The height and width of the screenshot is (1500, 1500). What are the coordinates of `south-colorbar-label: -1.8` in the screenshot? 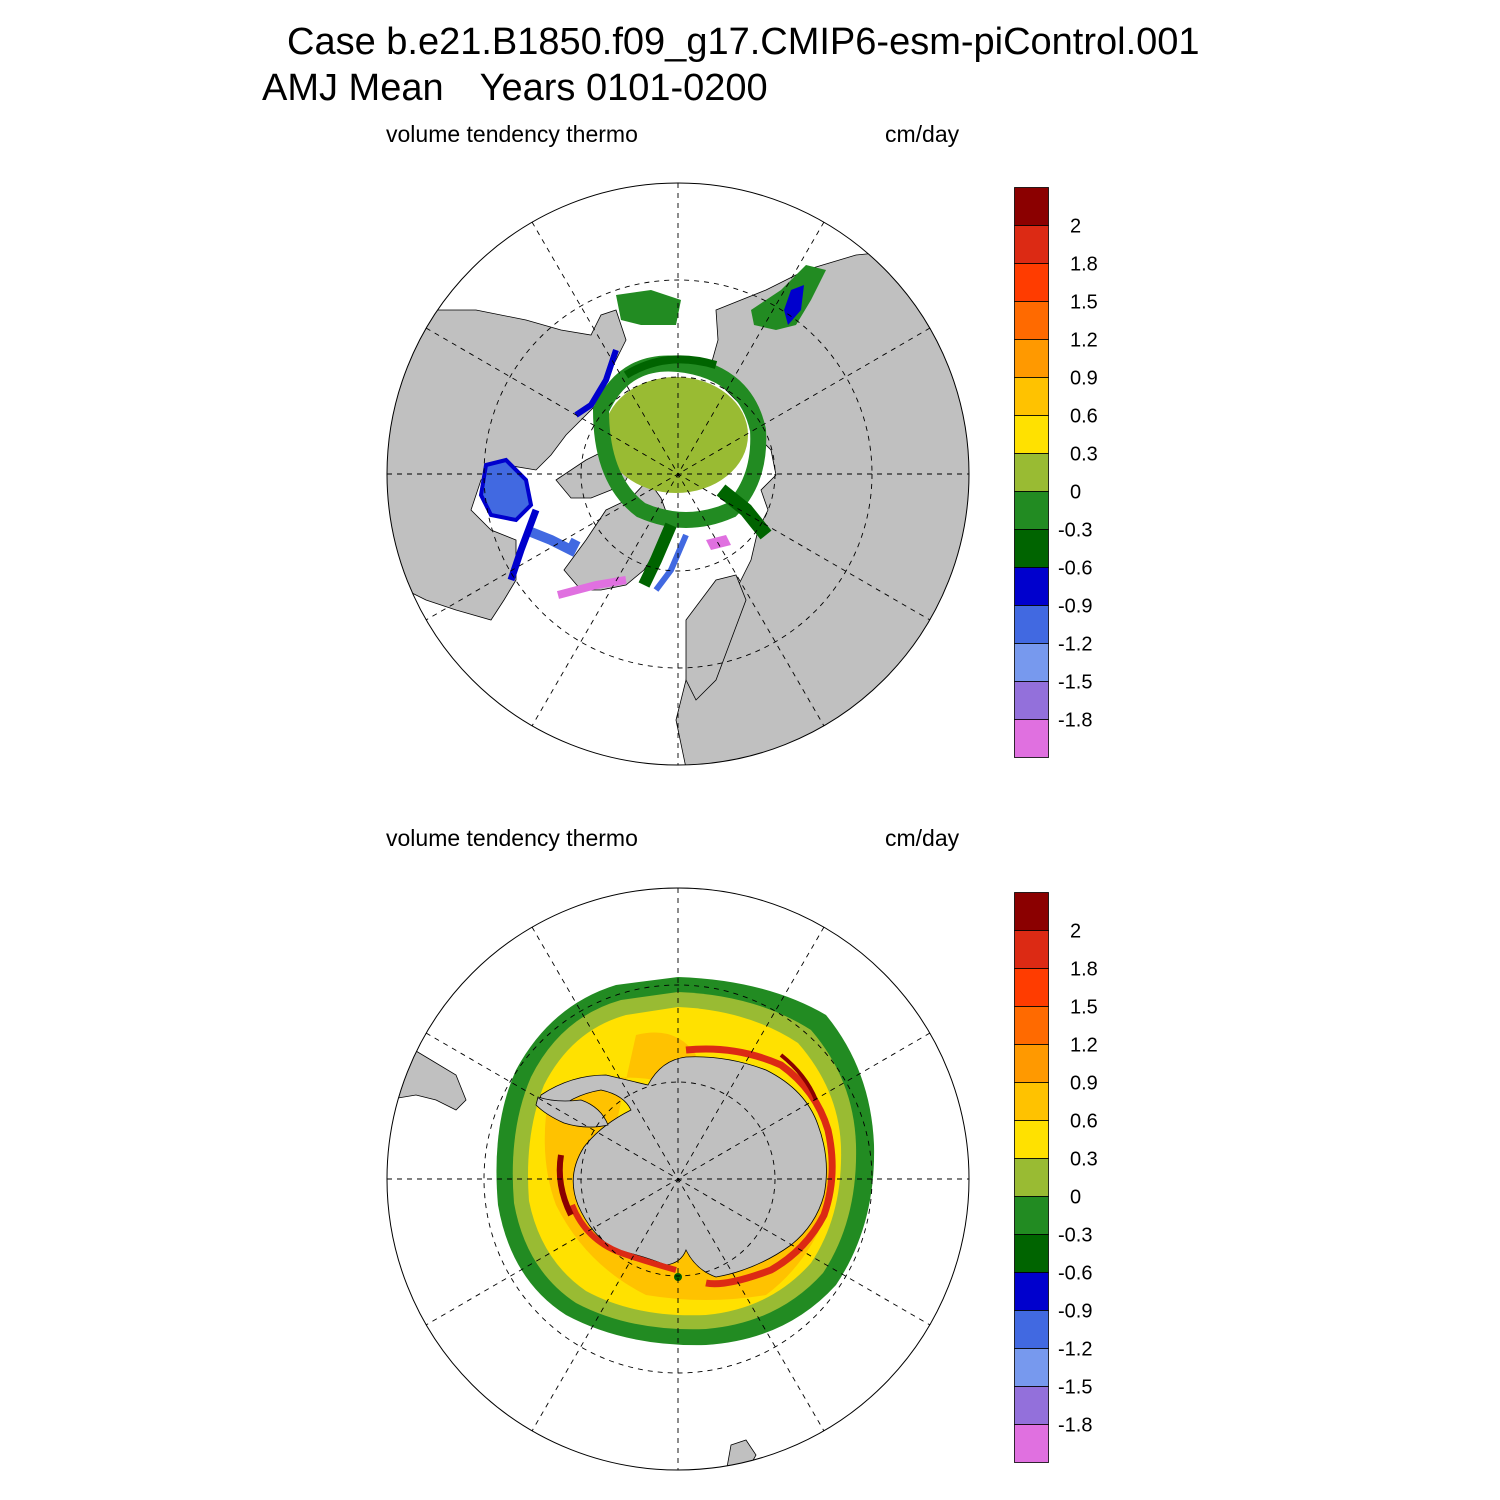 It's located at (1075, 1426).